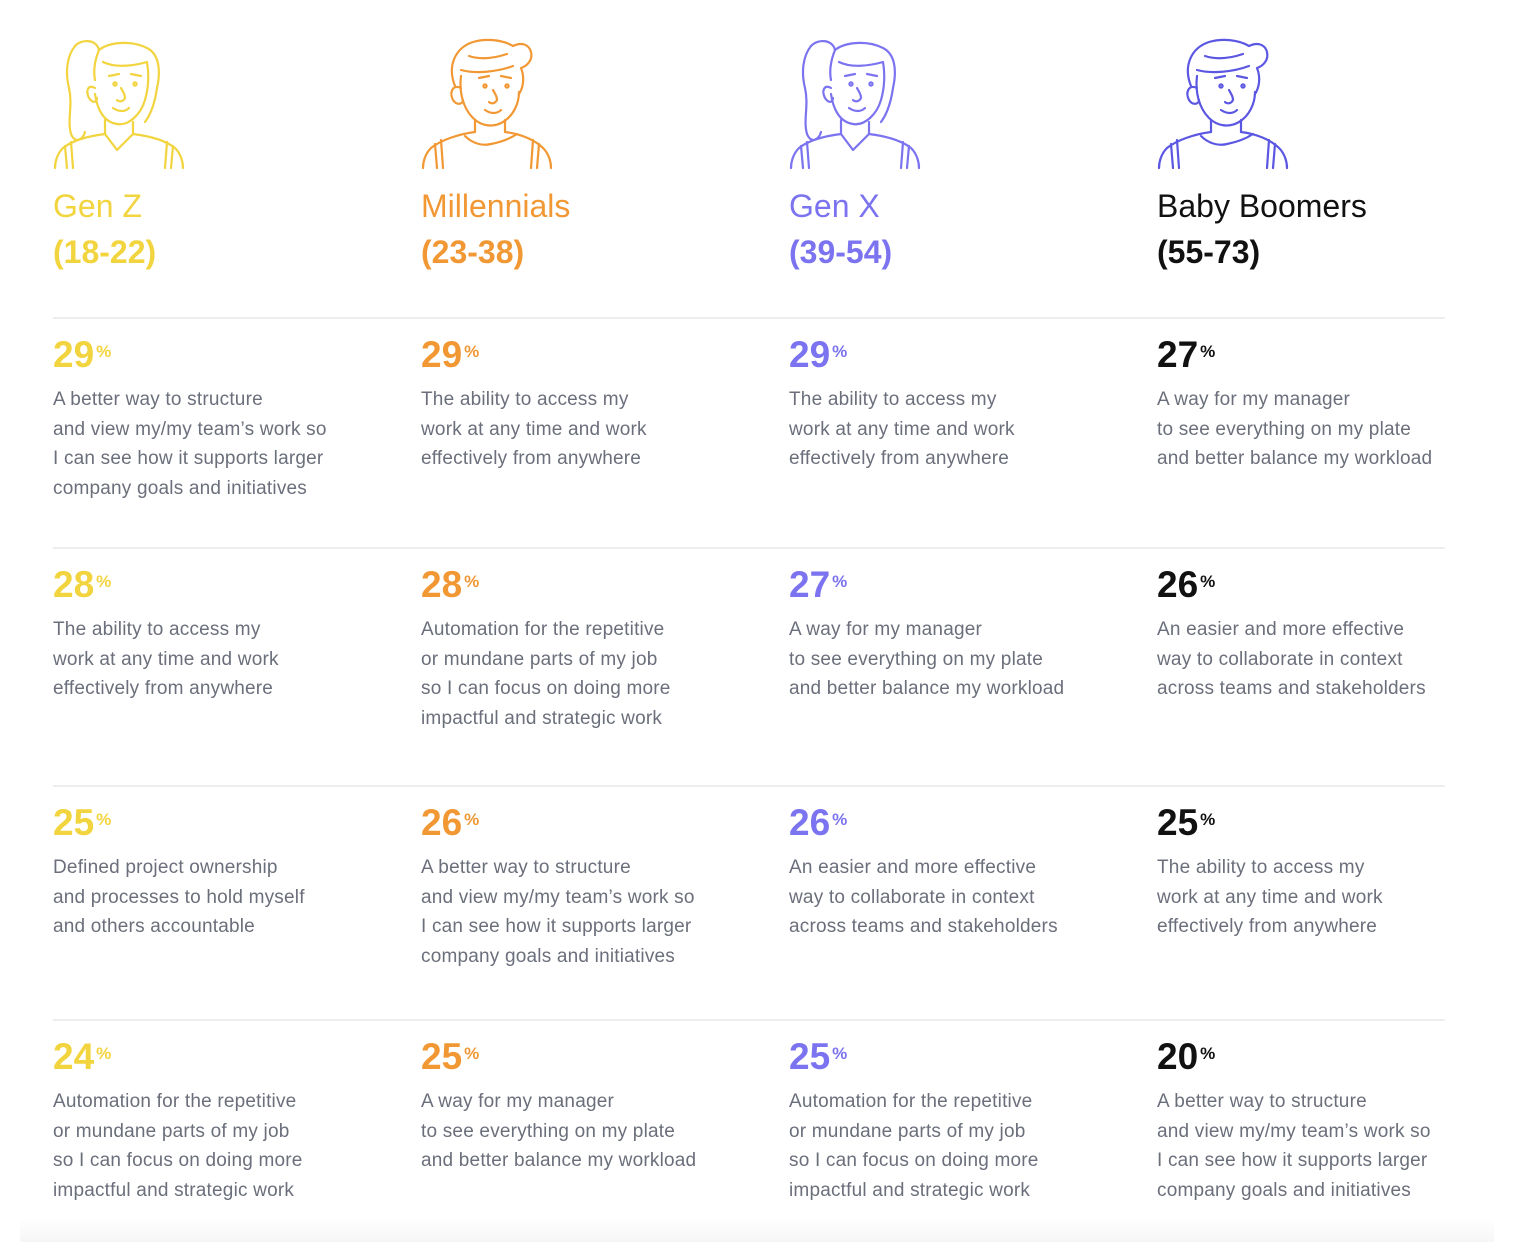  I want to click on gen-header-millennials: Millennials (23-38), so click(586, 153).